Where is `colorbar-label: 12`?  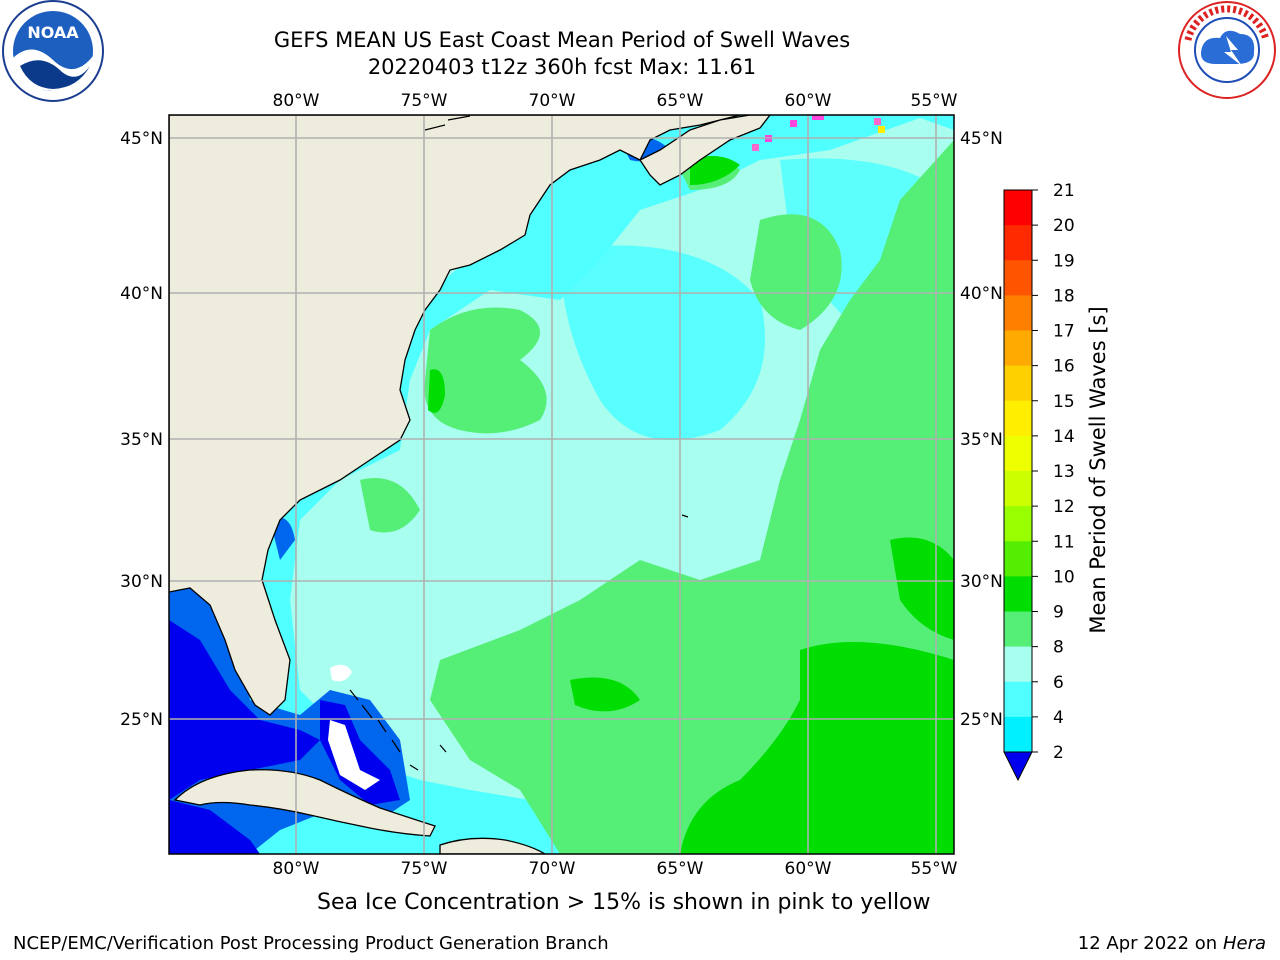 colorbar-label: 12 is located at coordinates (1064, 507).